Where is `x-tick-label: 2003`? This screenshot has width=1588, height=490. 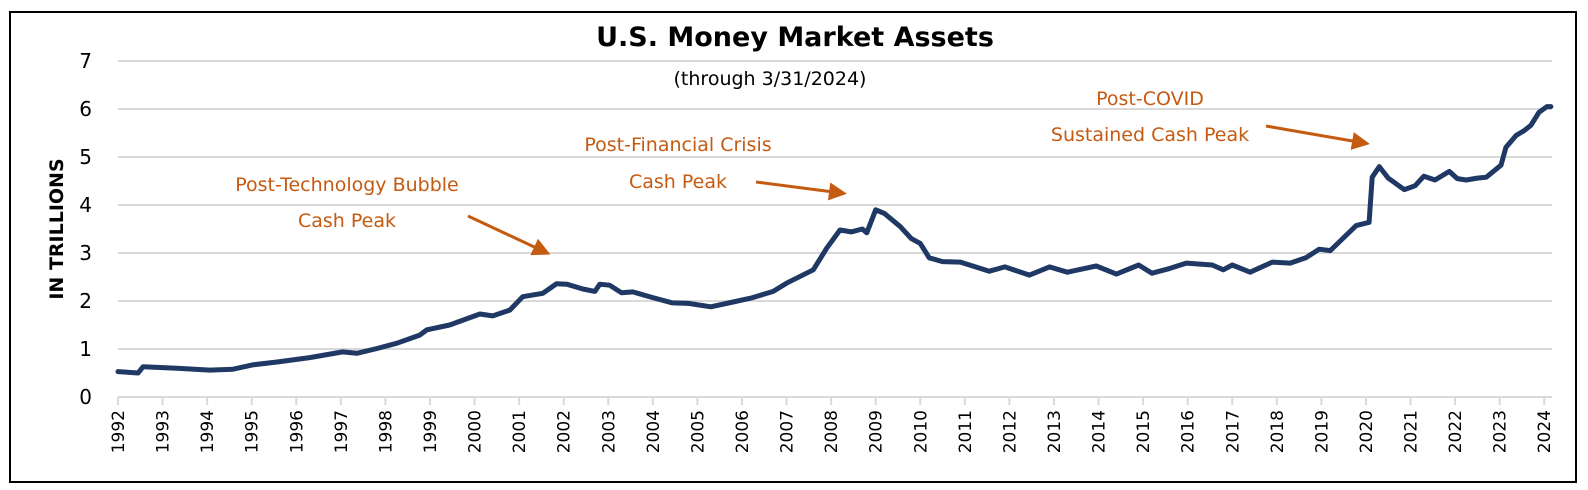
x-tick-label: 2003 is located at coordinates (609, 431).